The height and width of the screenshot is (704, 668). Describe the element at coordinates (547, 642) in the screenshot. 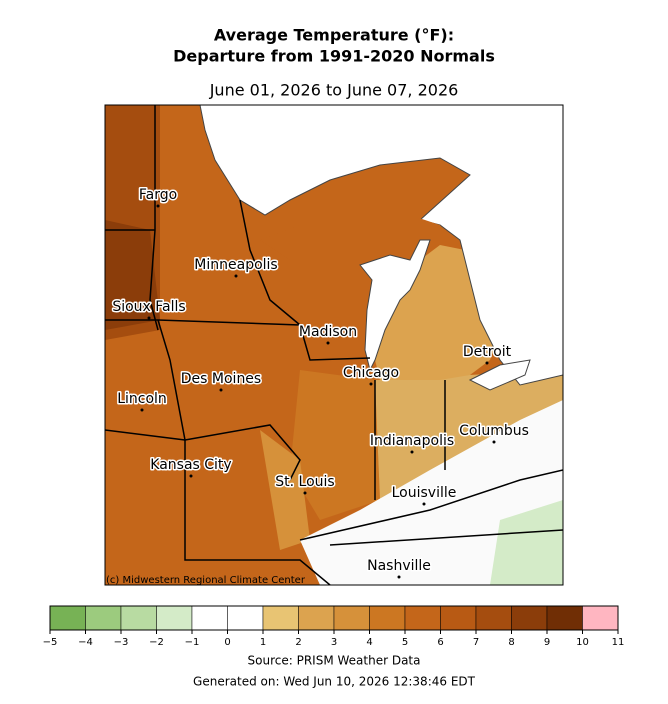

I see `tick-label: 9` at that location.